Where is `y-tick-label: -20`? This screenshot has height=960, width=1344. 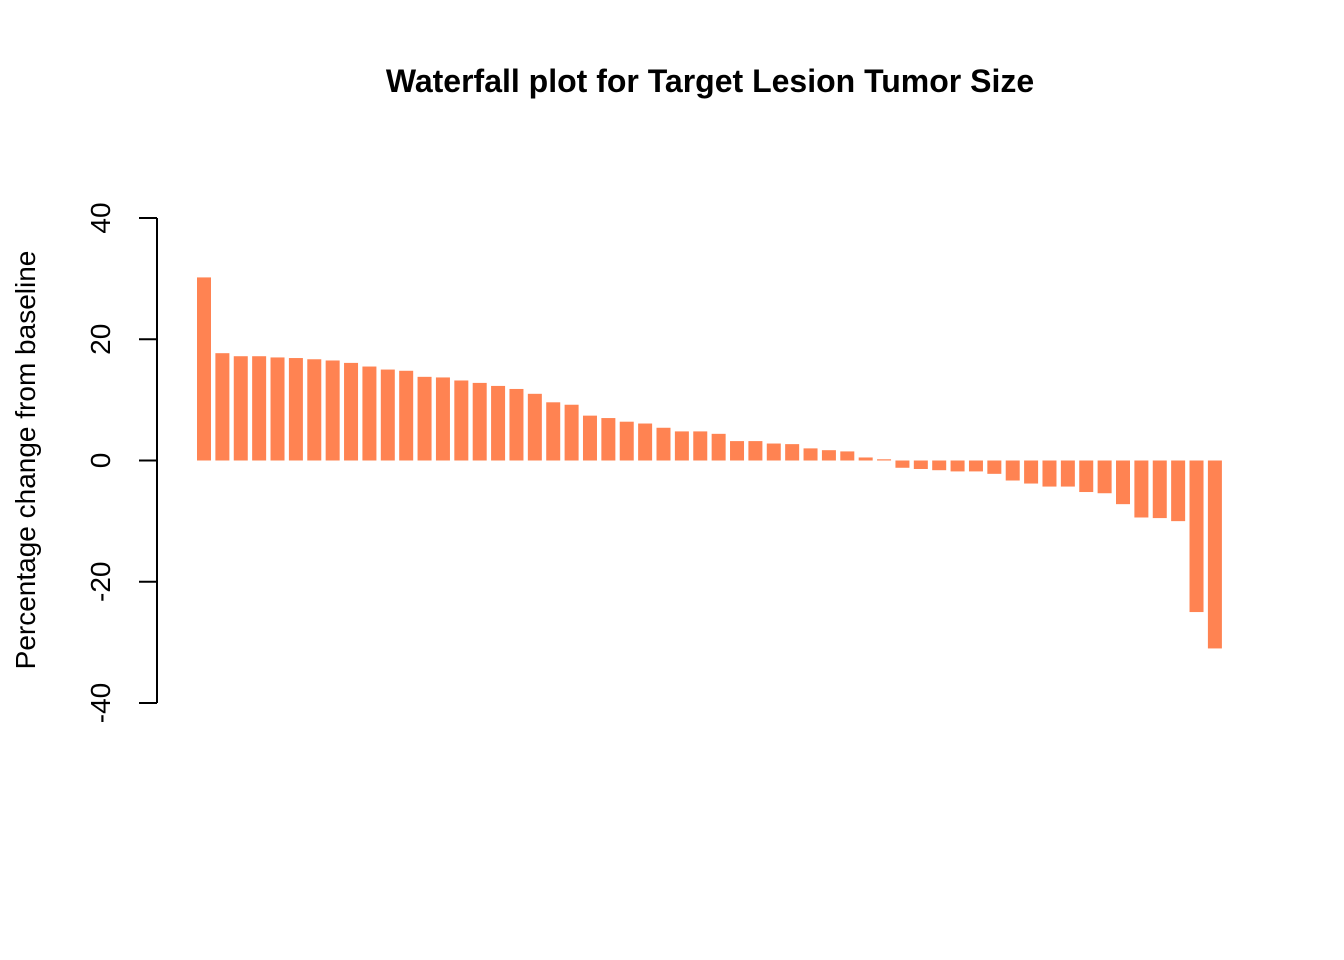 y-tick-label: -20 is located at coordinates (100, 582).